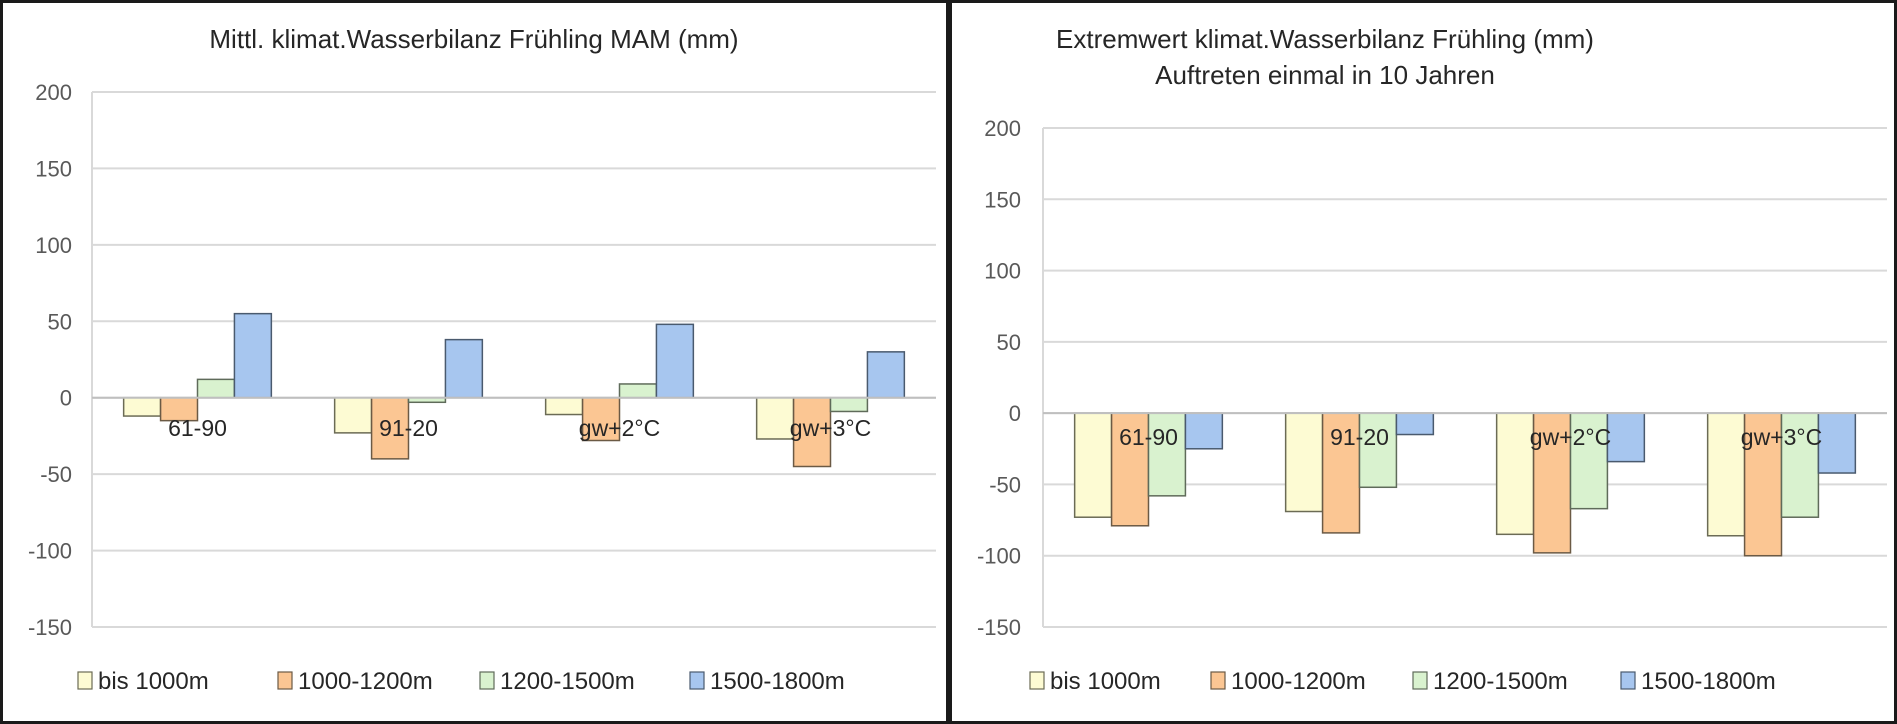 This screenshot has width=1897, height=724. I want to click on bar-1200-1500m-gw-3-c, so click(1800, 465).